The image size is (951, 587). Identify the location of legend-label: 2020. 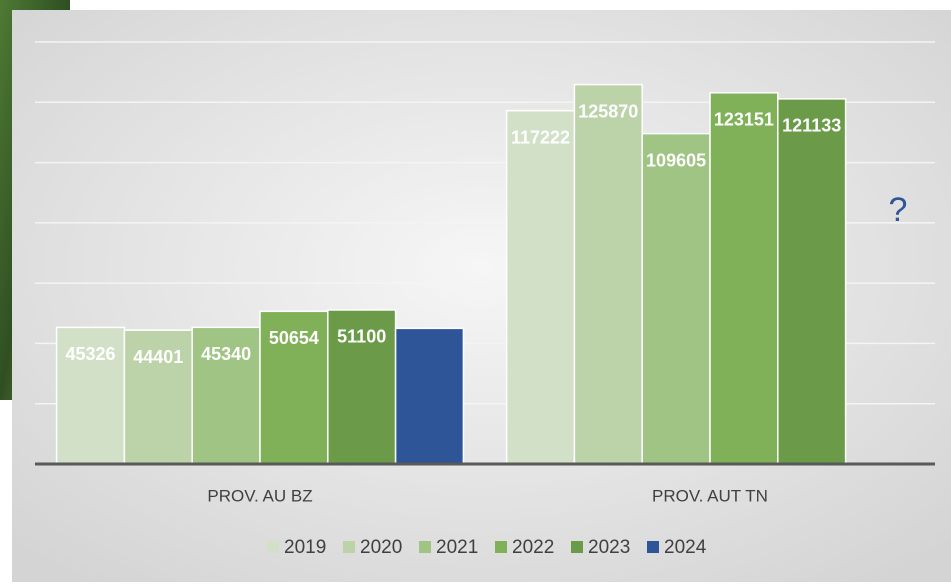
(381, 547).